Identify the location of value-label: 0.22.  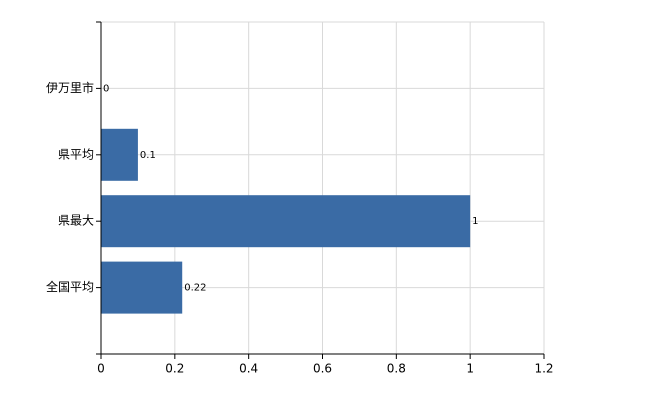
(195, 288).